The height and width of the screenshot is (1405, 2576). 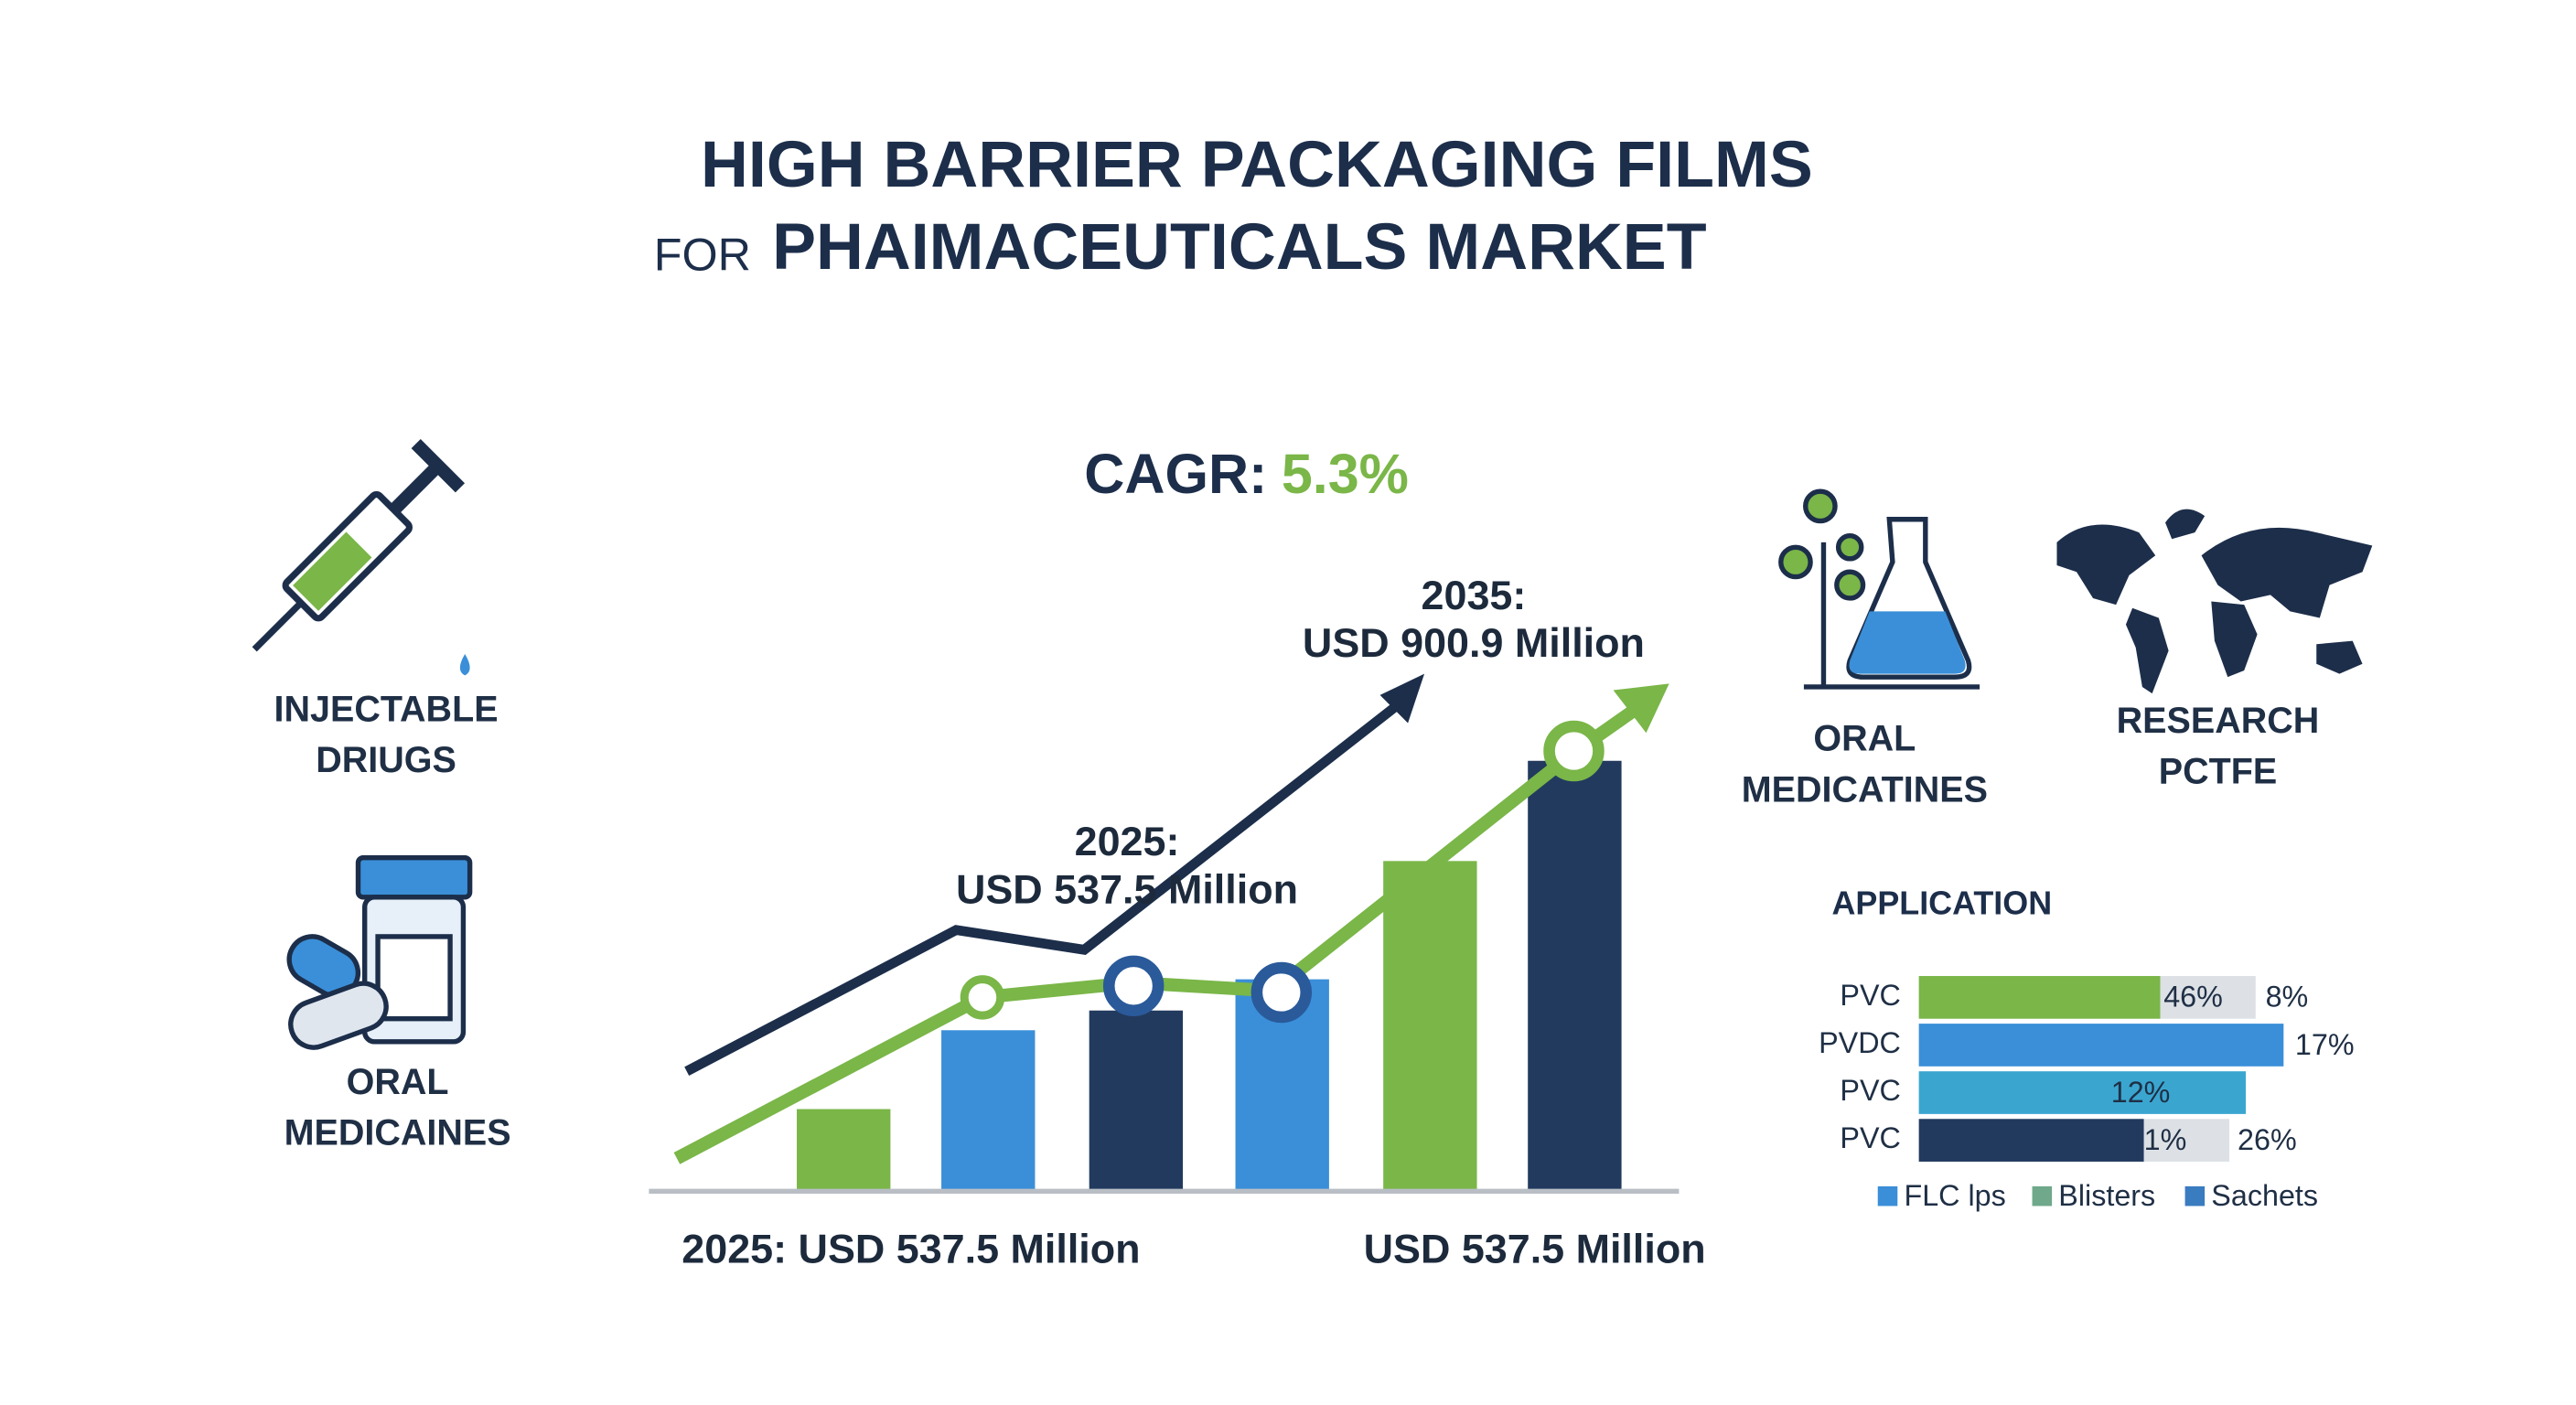 I want to click on title-prefix: FOR, so click(x=703, y=254).